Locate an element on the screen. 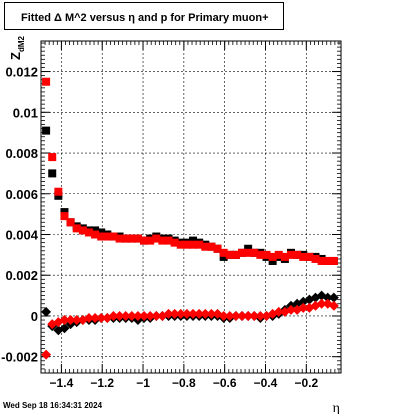 The image size is (400, 414). x-tick-label: −0.6 is located at coordinates (225, 383).